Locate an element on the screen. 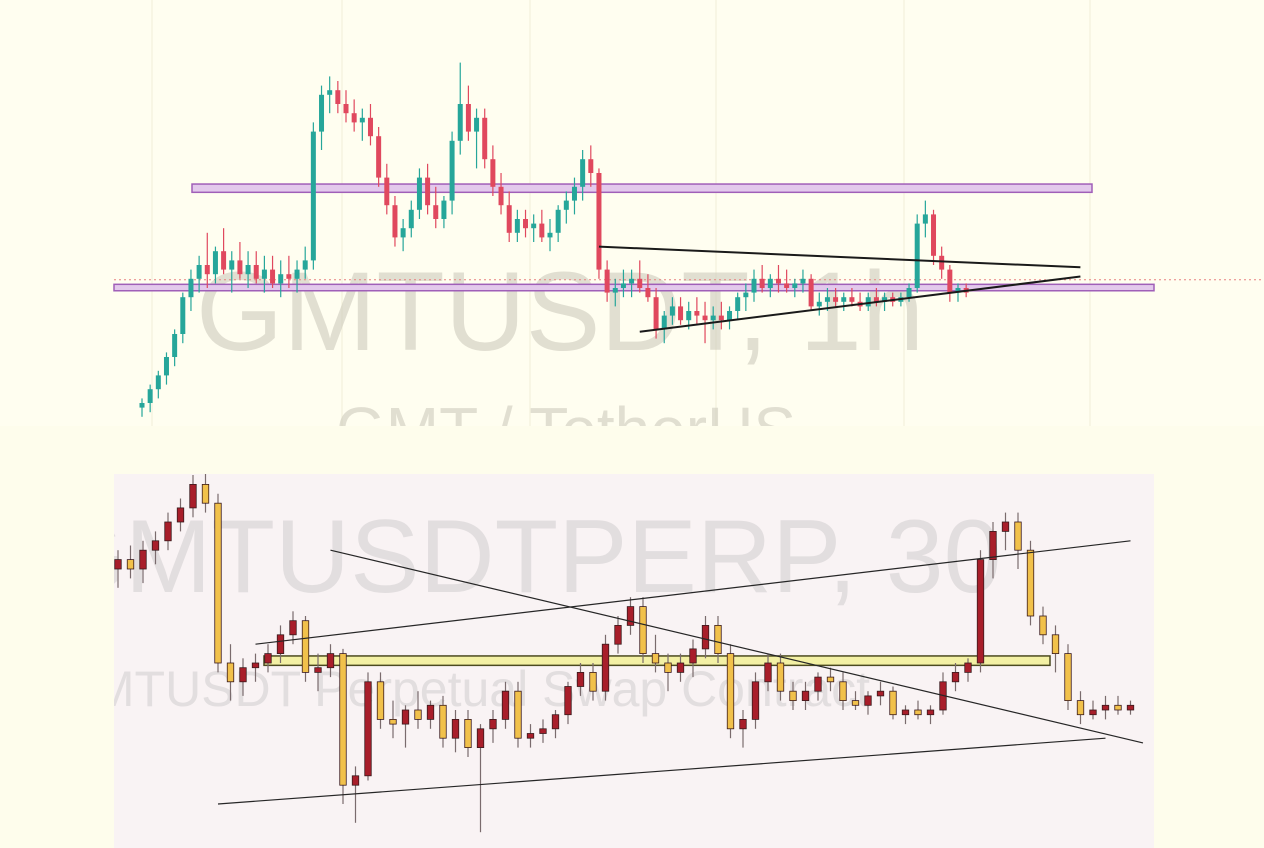  bottom-watermark-symbol: GMTUSDTPERP, 30 is located at coordinates (557, 557).